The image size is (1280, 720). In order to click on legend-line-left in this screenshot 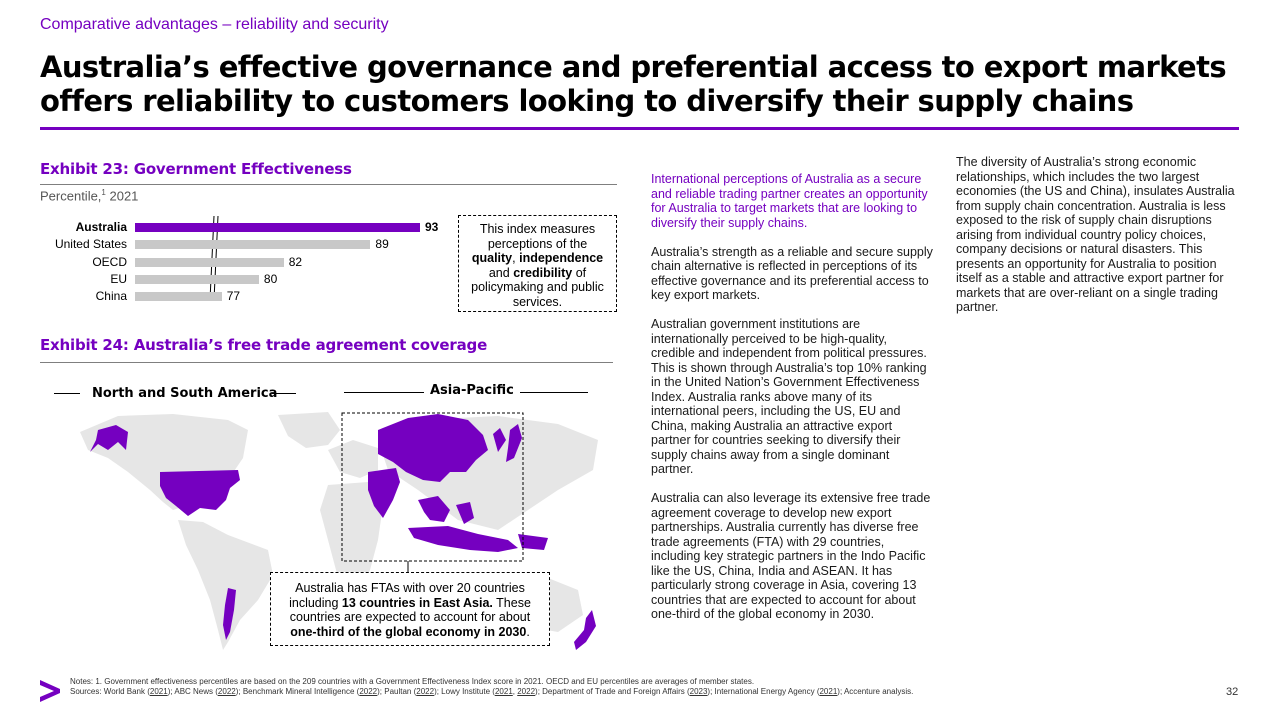, I will do `click(67, 393)`.